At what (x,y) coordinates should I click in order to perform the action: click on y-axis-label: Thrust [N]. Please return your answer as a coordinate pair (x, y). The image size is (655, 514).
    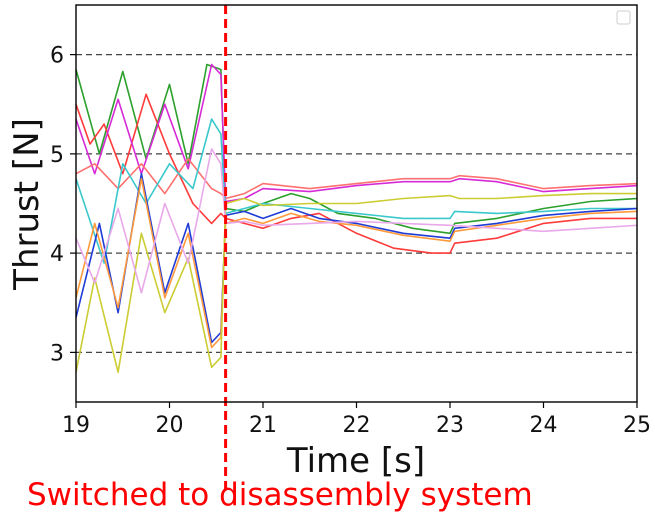
    Looking at the image, I should click on (27, 204).